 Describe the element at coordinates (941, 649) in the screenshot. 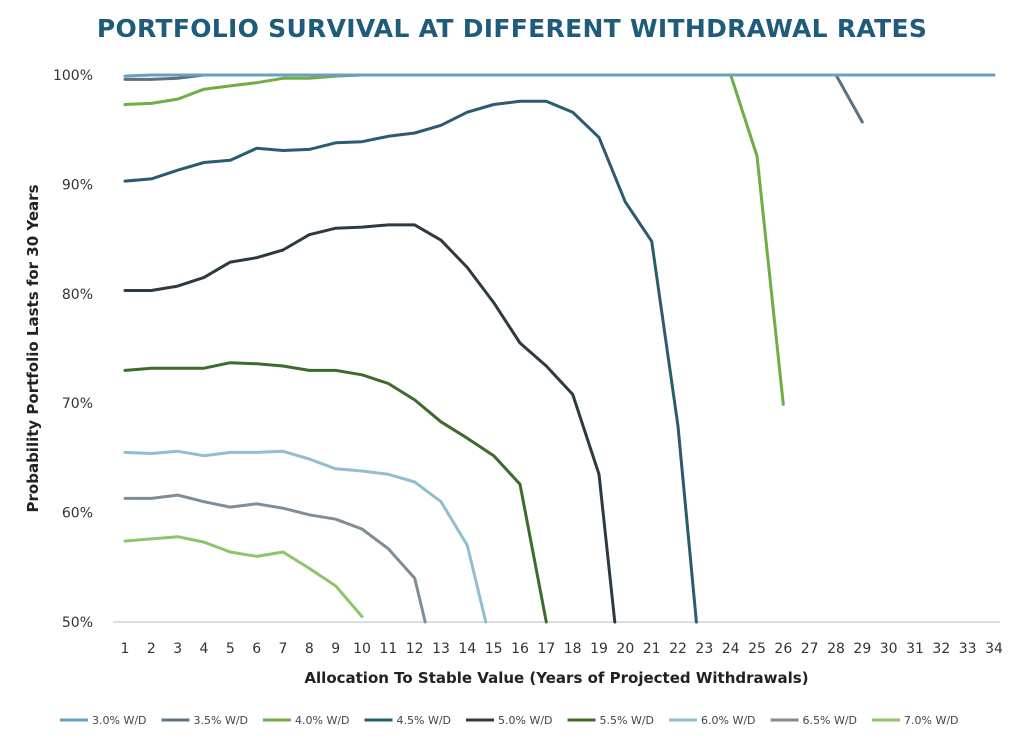

I see `x-tick-label: 32` at that location.